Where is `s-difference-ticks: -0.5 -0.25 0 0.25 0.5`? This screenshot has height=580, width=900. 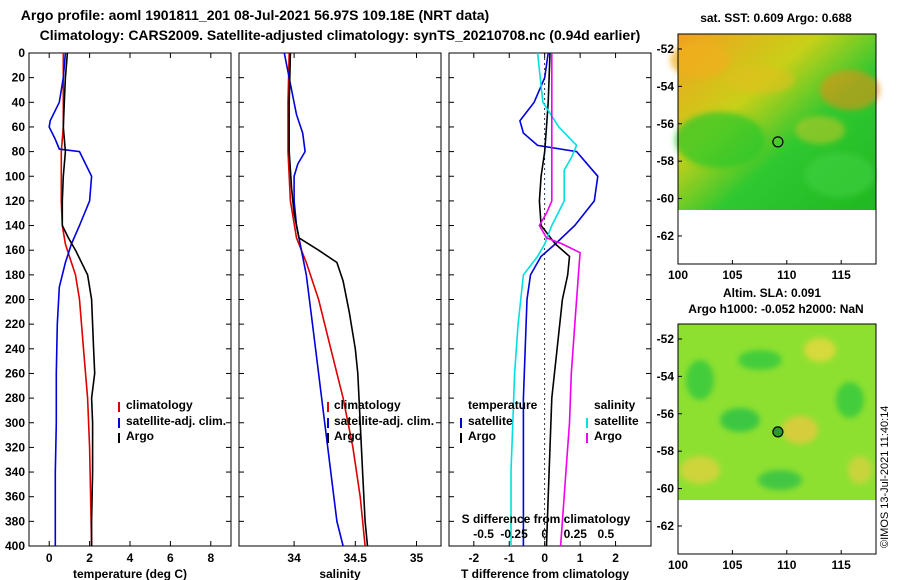
s-difference-ticks: -0.5 -0.25 0 0.25 0.5 is located at coordinates (543, 534).